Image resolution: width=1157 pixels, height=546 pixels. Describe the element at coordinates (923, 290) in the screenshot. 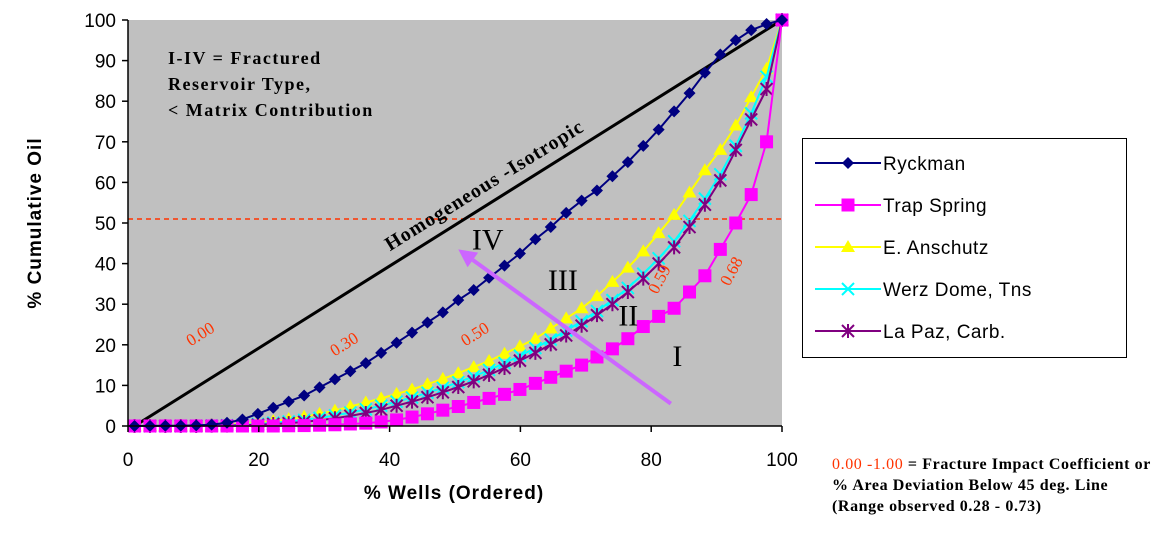

I see `legend-item-werz-dome-tns: Werz Dome, Tns` at that location.